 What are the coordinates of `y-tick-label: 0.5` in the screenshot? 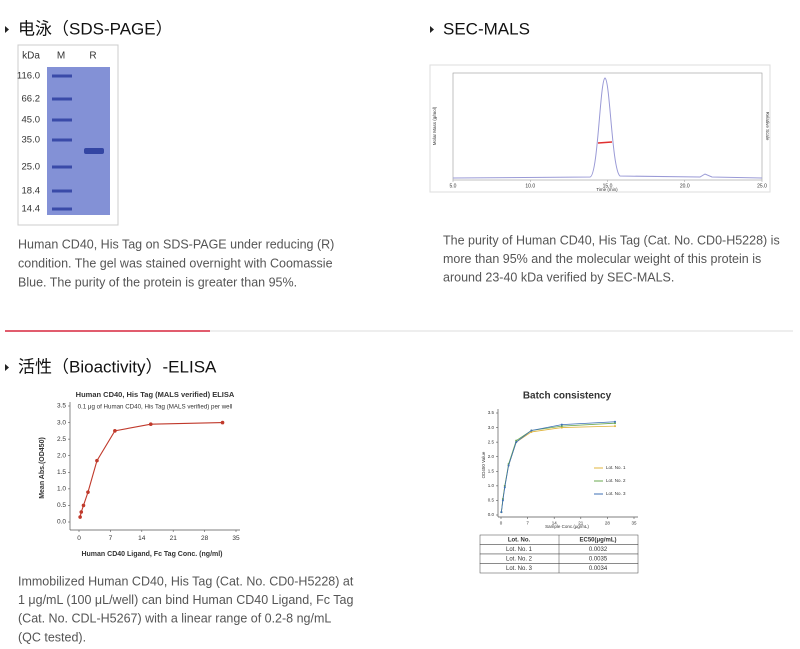 It's located at (491, 500).